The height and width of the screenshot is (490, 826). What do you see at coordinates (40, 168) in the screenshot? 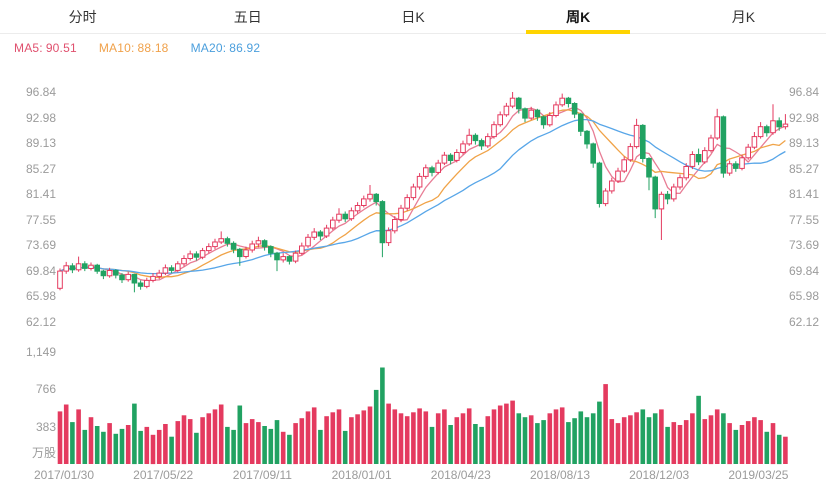
I see `price-axis-label-left: 85.27` at bounding box center [40, 168].